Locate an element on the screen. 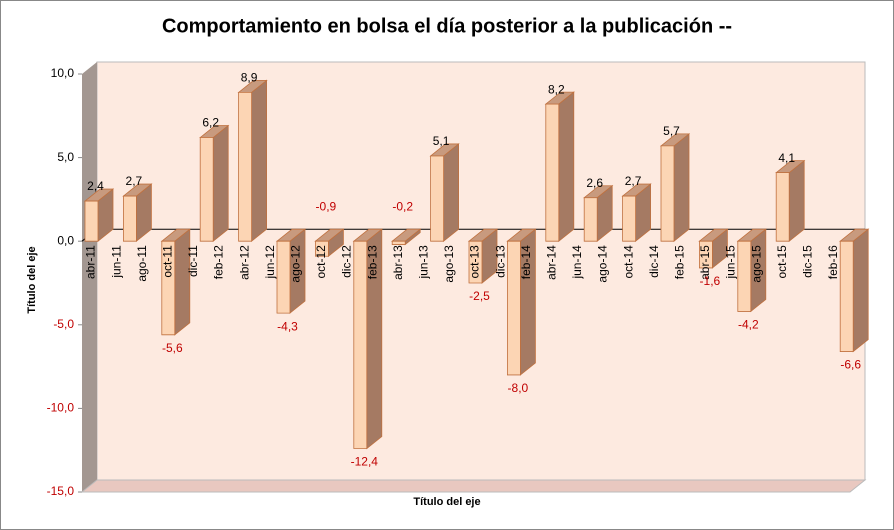 The image size is (894, 530). data-label: 8,2 is located at coordinates (556, 89).